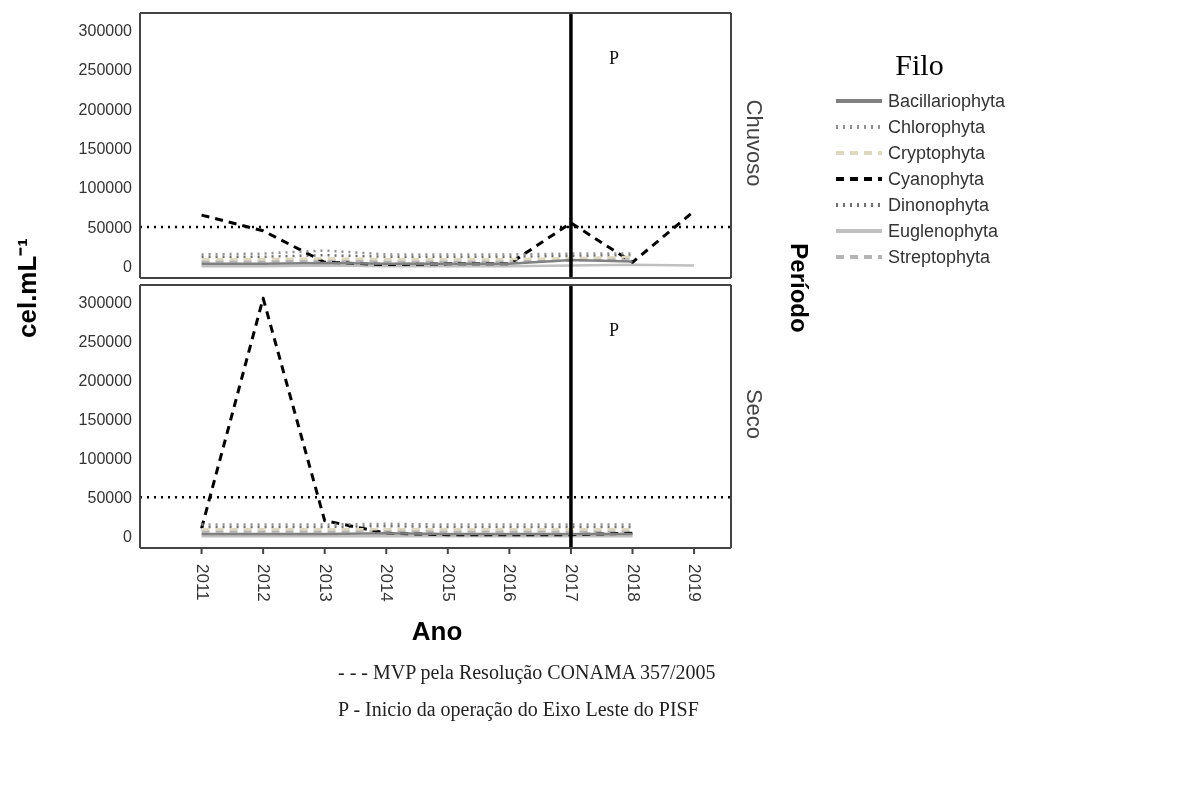 This screenshot has width=1182, height=803. What do you see at coordinates (633, 583) in the screenshot?
I see `x-tick-label: 2018` at bounding box center [633, 583].